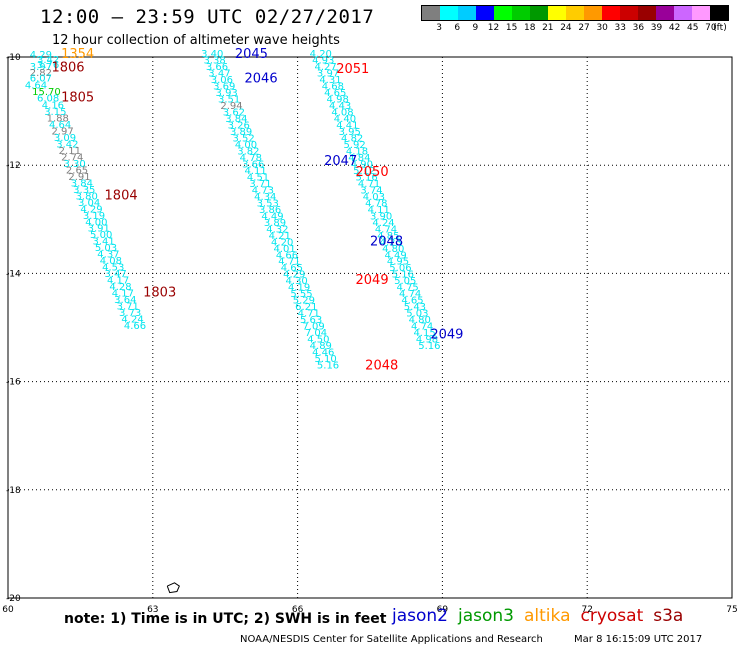 This screenshot has height=650, width=740. What do you see at coordinates (224, 86) in the screenshot?
I see `data-point: 3.69` at bounding box center [224, 86].